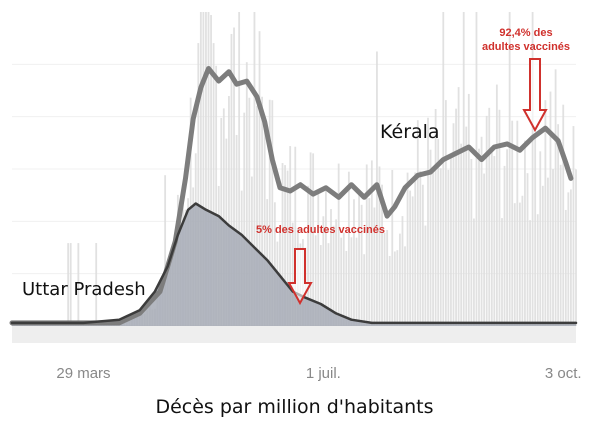 The image size is (589, 432). What do you see at coordinates (294, 334) in the screenshot?
I see `axis-band` at bounding box center [294, 334].